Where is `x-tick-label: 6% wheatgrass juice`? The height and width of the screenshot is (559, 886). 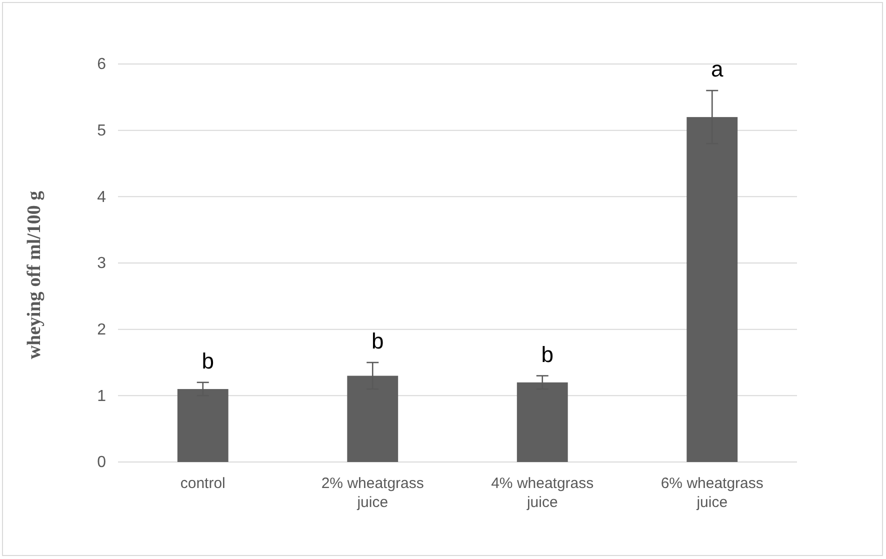
x-tick-label: 6% wheatgrass juice is located at coordinates (712, 493).